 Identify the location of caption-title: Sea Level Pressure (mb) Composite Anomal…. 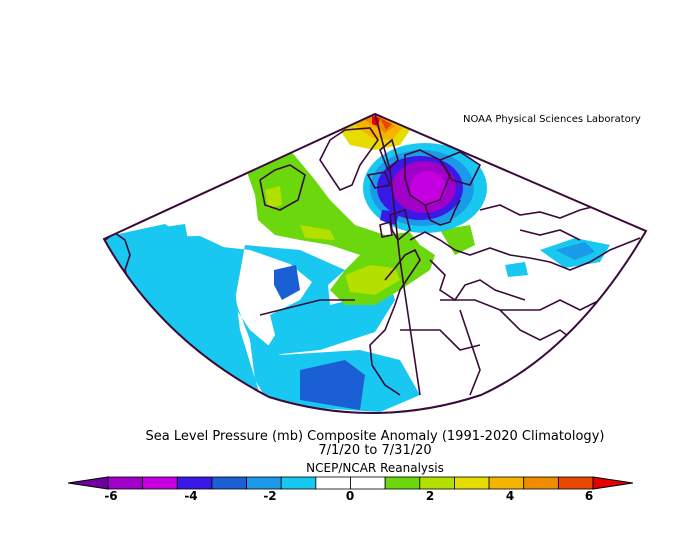
(375, 436).